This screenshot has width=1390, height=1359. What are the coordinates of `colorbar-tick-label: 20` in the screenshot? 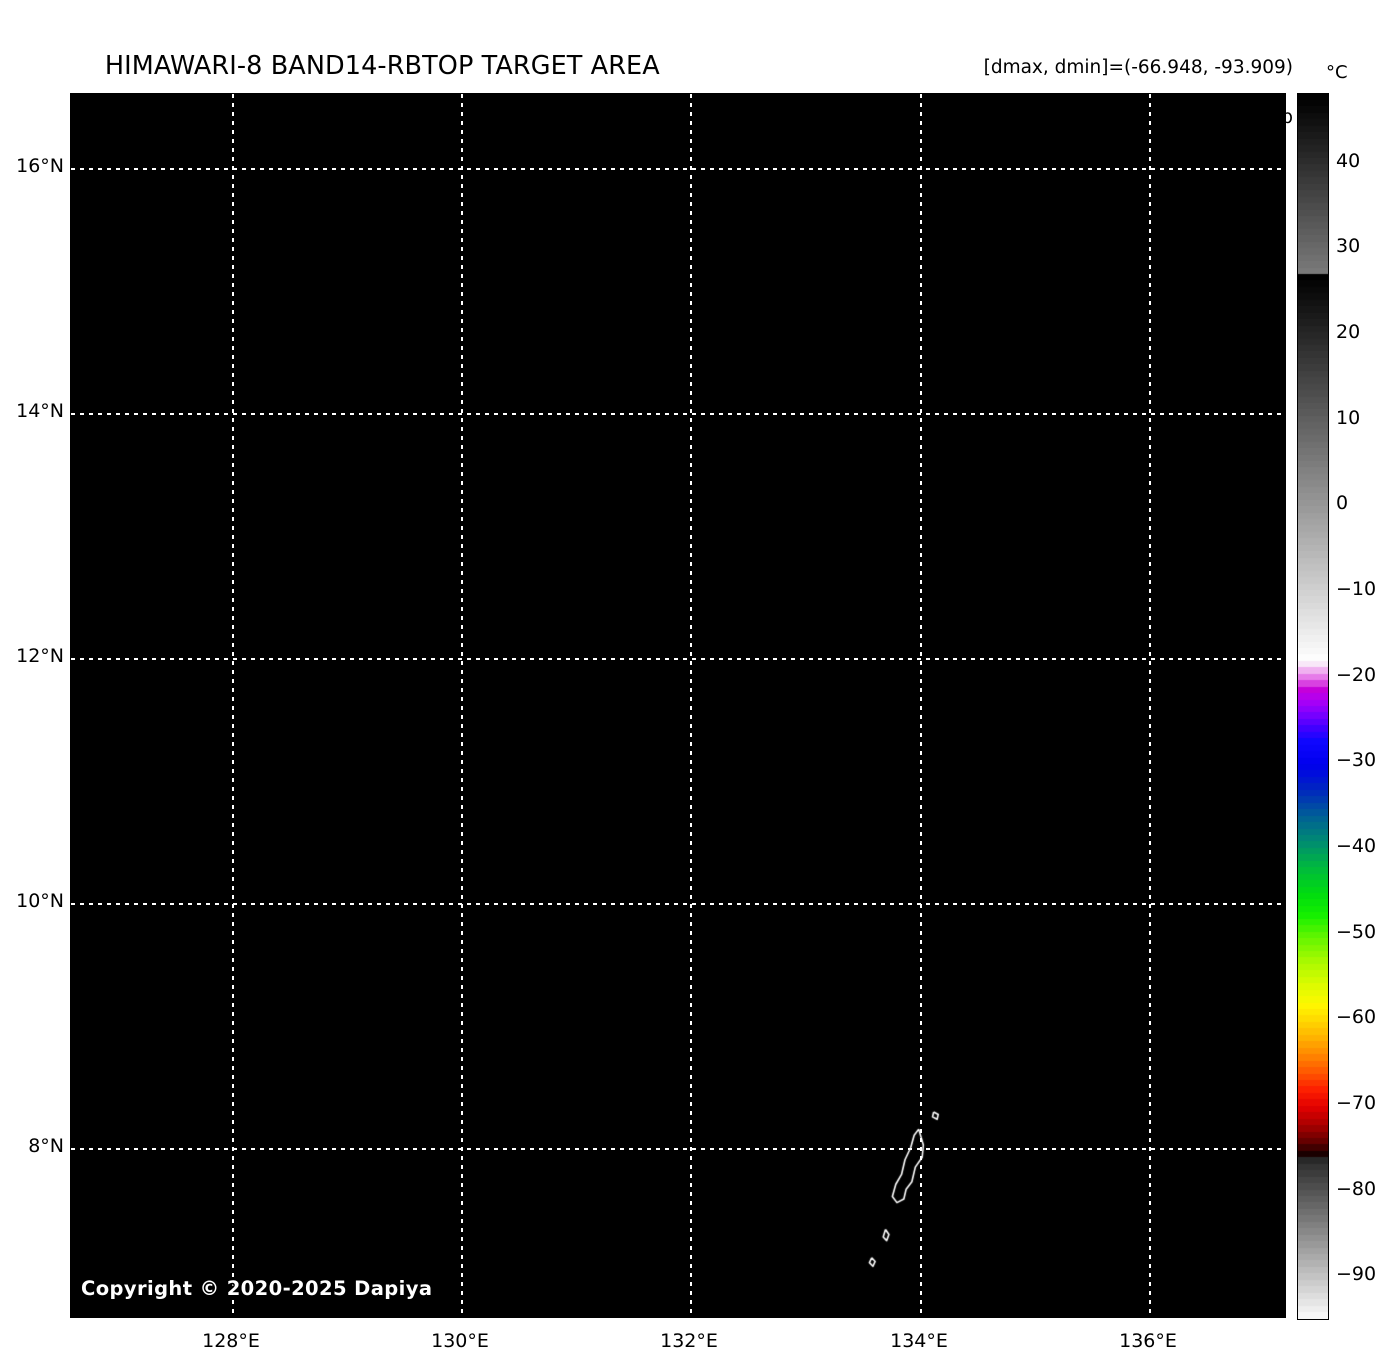 It's located at (1348, 331).